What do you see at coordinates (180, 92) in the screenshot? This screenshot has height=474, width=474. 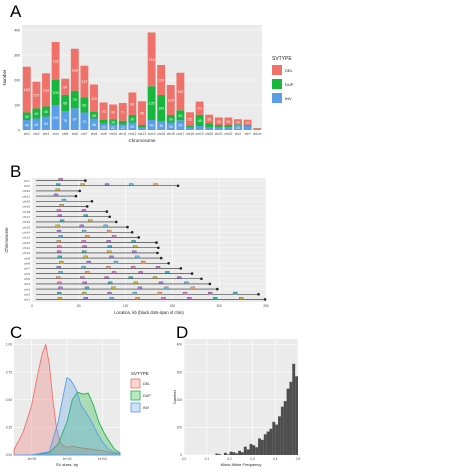 I see `bar-value-label: 150` at bounding box center [180, 92].